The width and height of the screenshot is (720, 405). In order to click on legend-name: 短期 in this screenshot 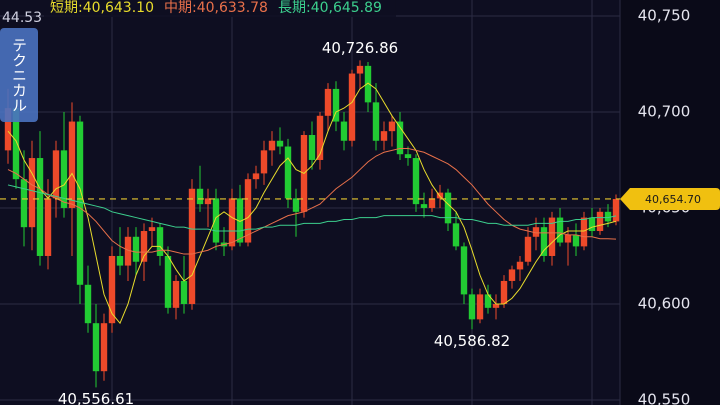, I will do `click(64, 8)`.